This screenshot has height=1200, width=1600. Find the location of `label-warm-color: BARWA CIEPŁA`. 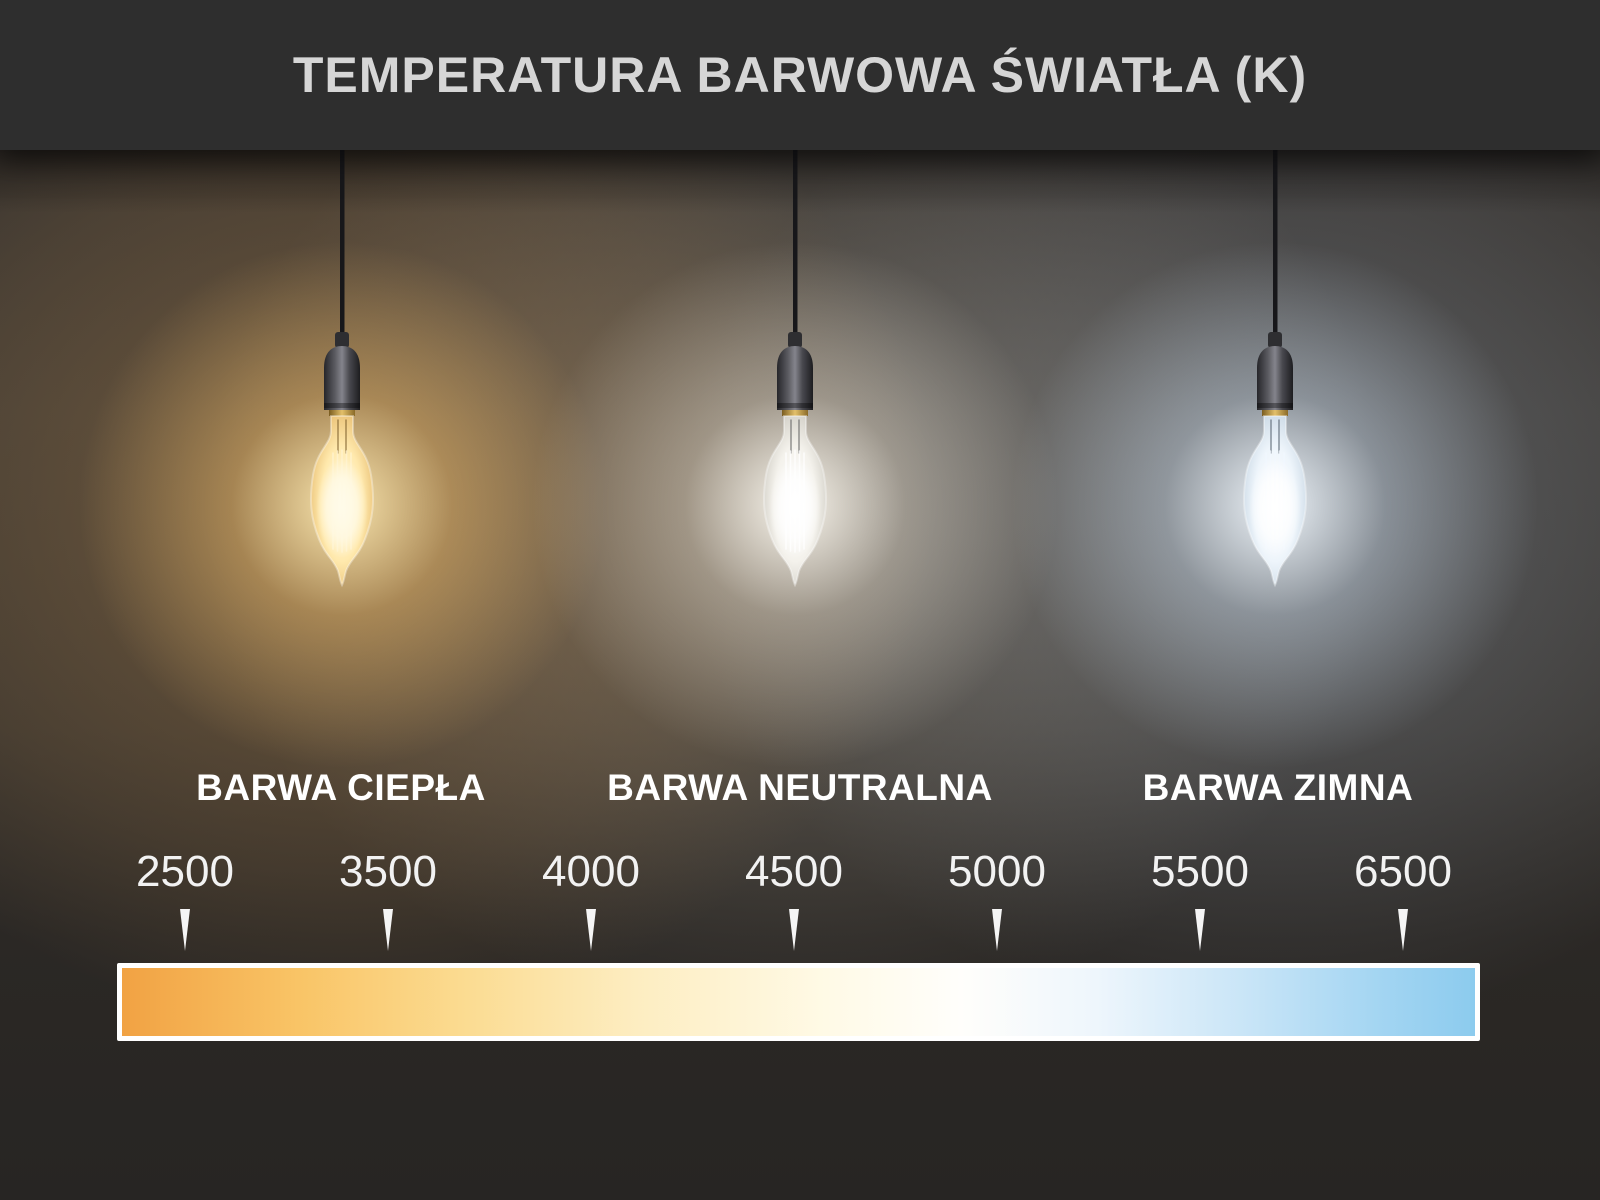

label-warm-color: BARWA CIEPŁA is located at coordinates (341, 787).